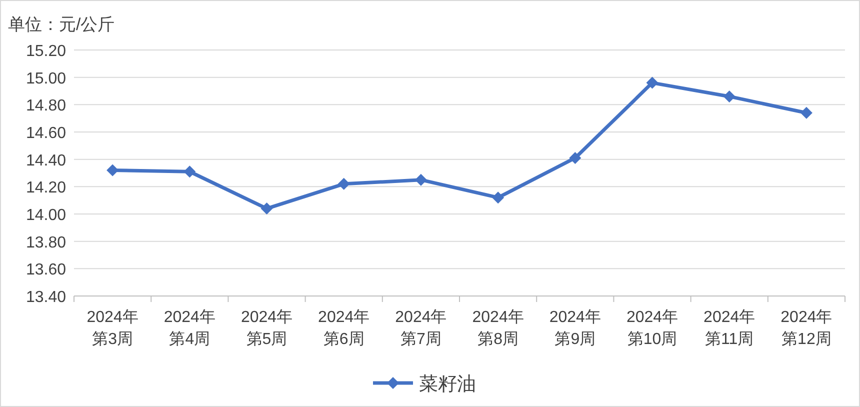 This screenshot has width=860, height=407. Describe the element at coordinates (344, 328) in the screenshot. I see `x-tick-label: 2024年第6周` at that location.